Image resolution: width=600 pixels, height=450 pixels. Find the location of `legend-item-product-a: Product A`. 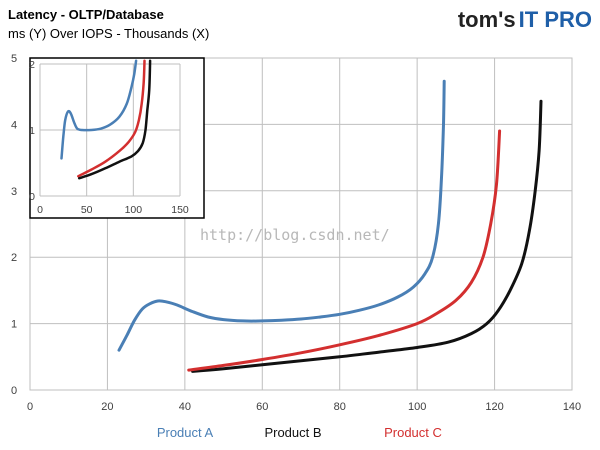

legend-item-product-a: Product A is located at coordinates (185, 432).